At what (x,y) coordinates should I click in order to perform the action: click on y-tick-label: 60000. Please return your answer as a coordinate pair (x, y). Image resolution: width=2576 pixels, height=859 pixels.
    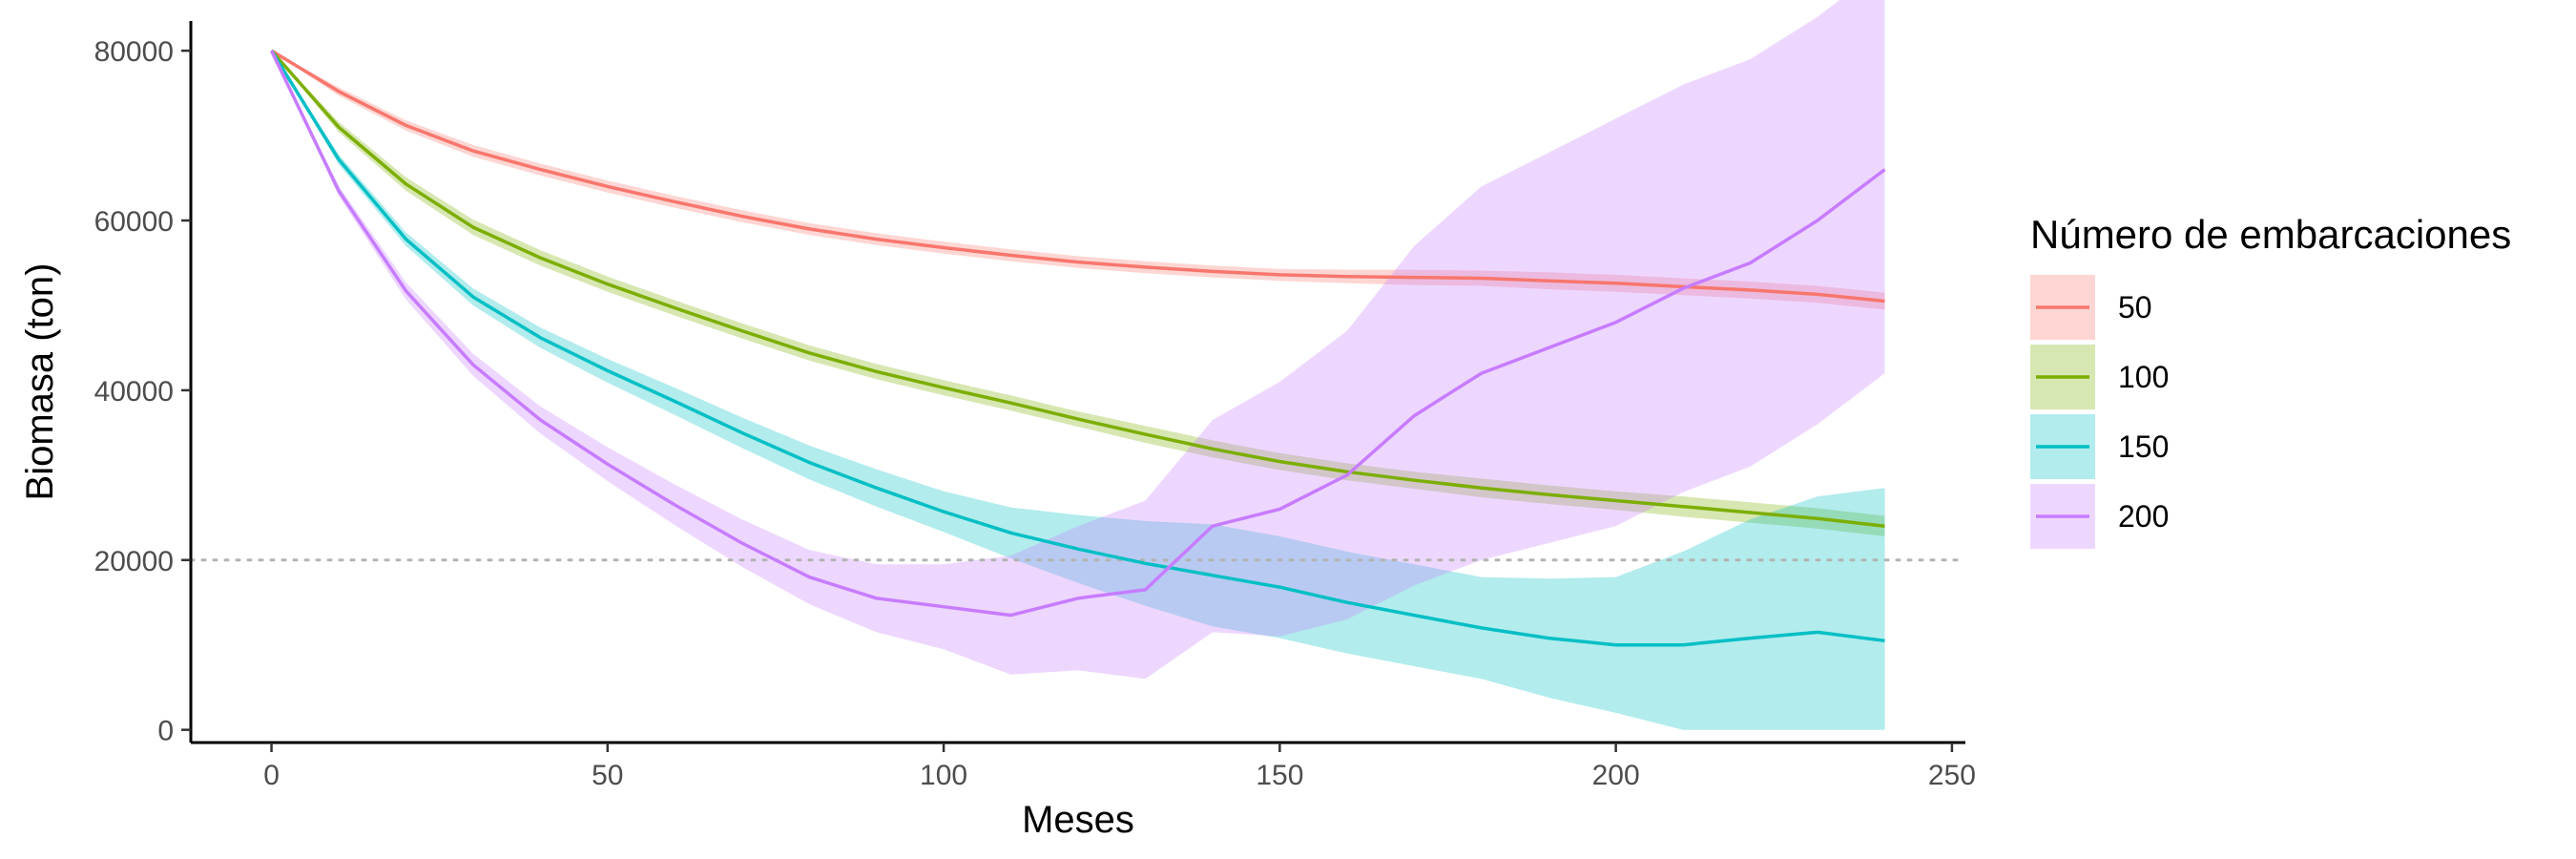
    Looking at the image, I should click on (134, 222).